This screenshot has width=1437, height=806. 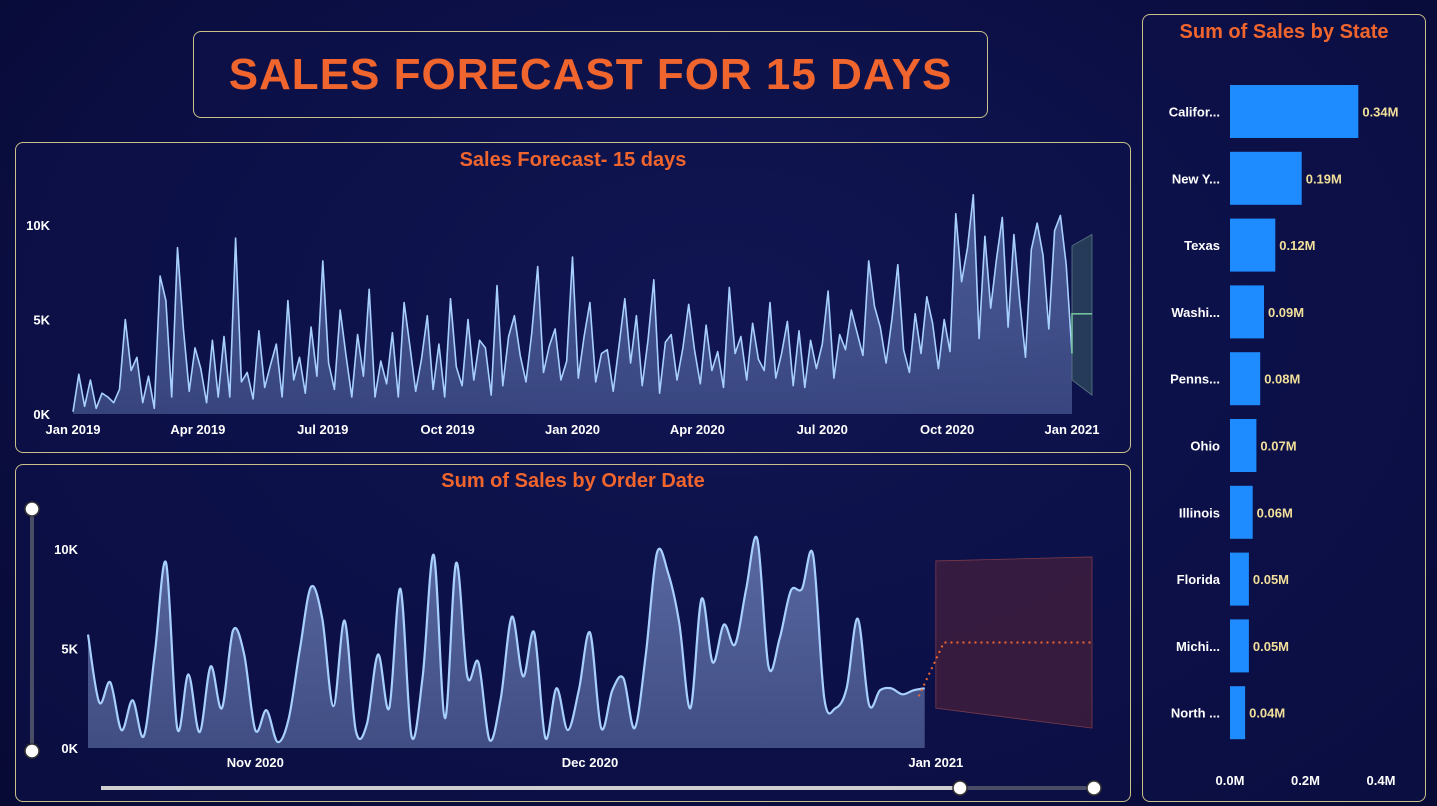 I want to click on category-label: Illinois, so click(x=1199, y=512).